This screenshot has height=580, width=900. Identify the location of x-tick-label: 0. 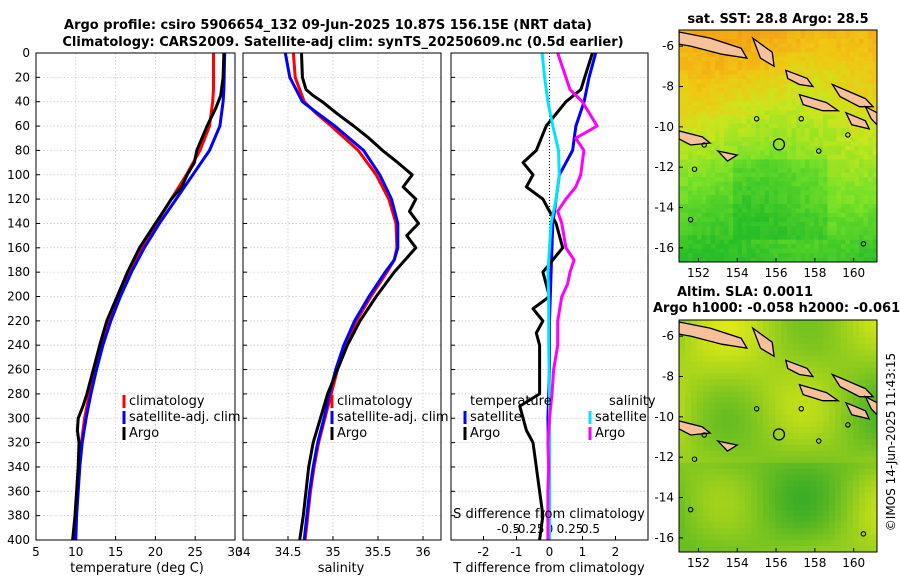
(550, 552).